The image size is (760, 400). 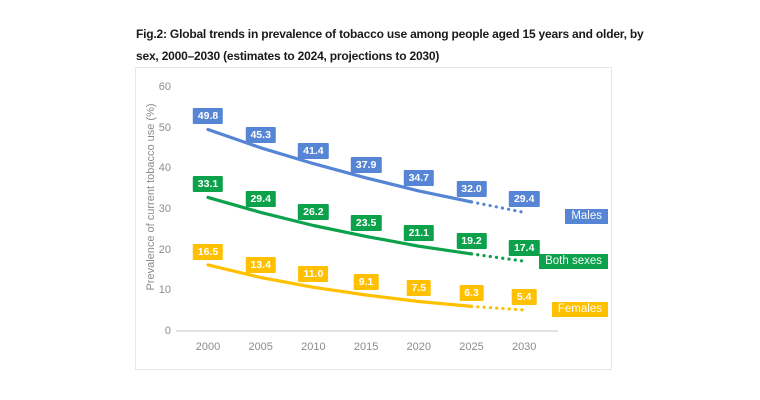 What do you see at coordinates (167, 331) in the screenshot?
I see `y-tick-0: 0` at bounding box center [167, 331].